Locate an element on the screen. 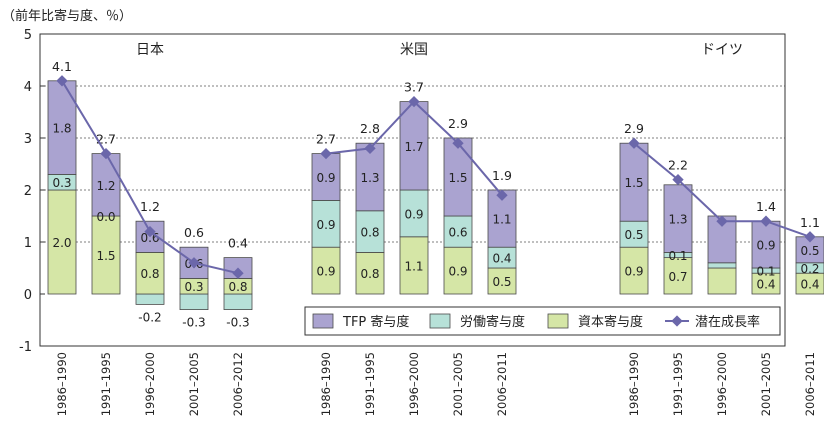 This screenshot has height=439, width=824. legend-swatch-labor is located at coordinates (440, 321).